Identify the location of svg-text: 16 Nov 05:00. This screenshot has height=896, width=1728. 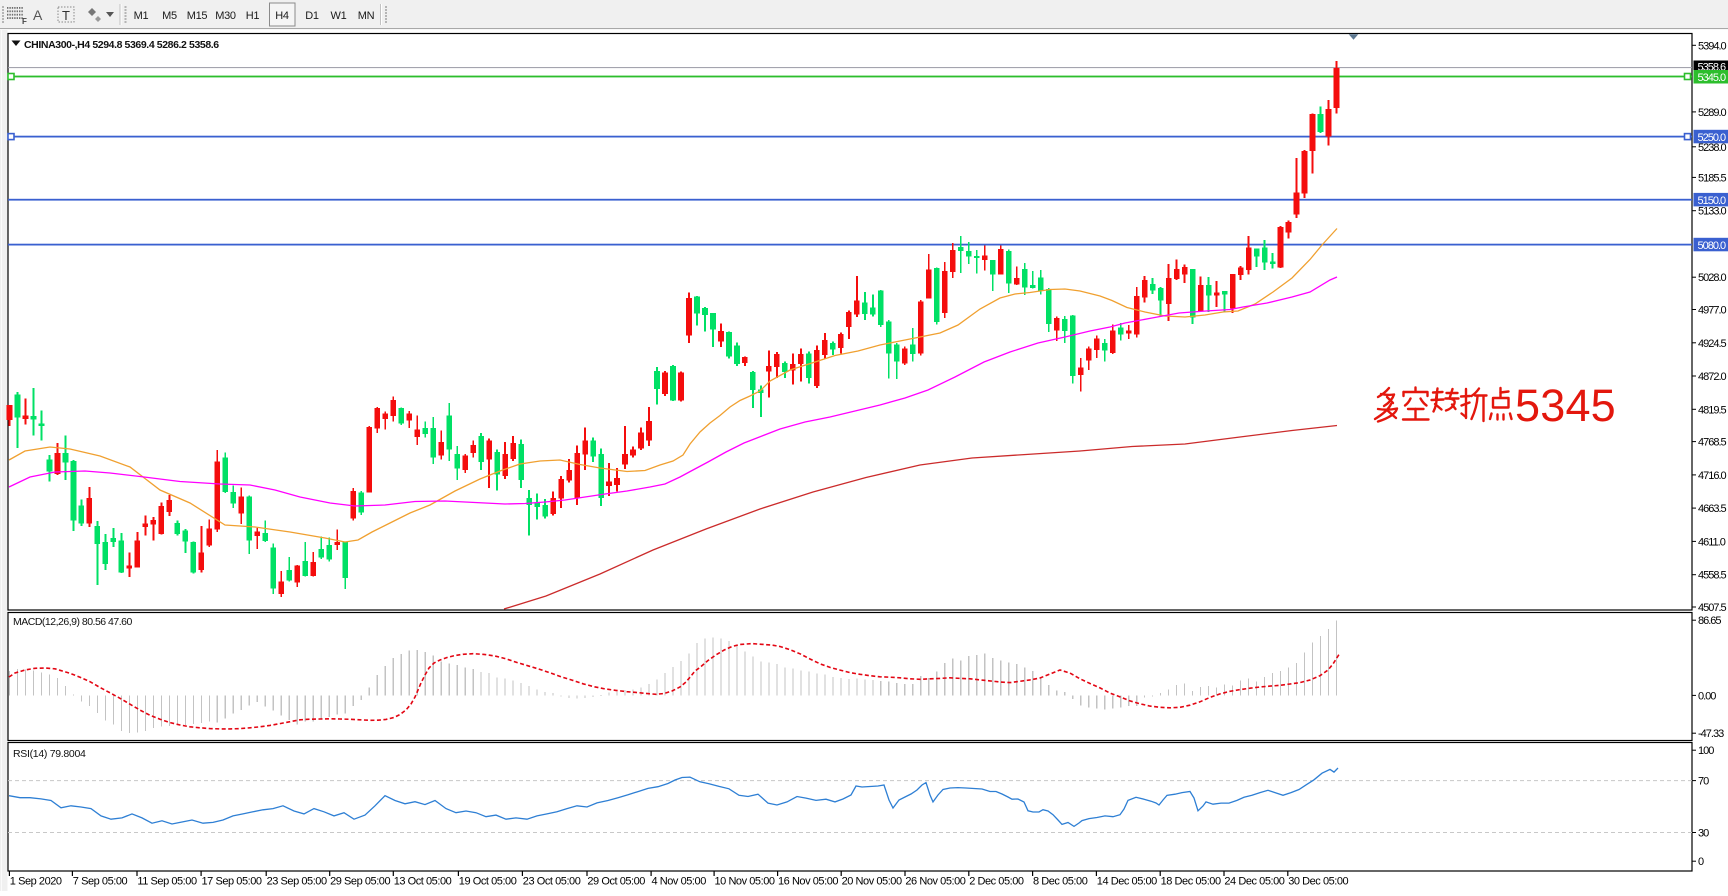
(808, 882).